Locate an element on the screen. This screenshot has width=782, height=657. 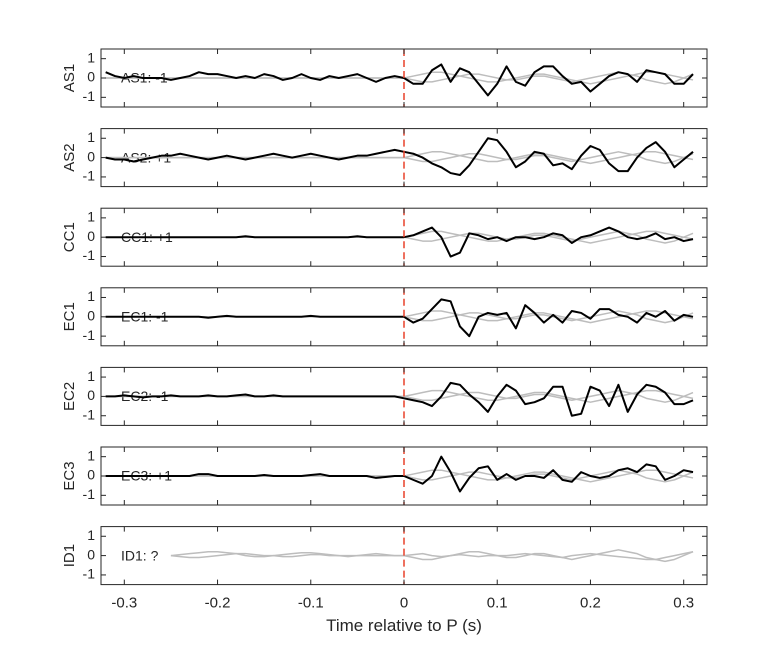
x-tick-label: -0.2 is located at coordinates (218, 603).